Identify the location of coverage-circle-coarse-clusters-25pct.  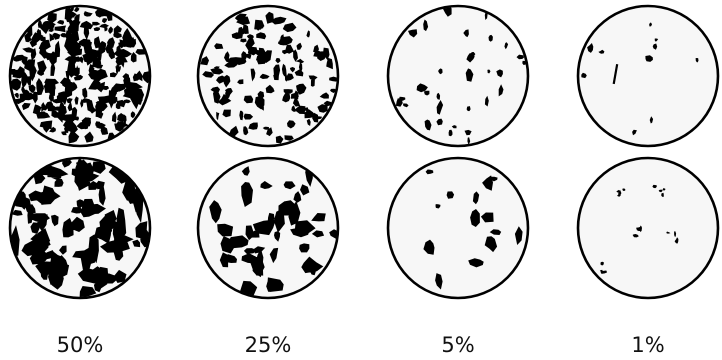
(268, 228).